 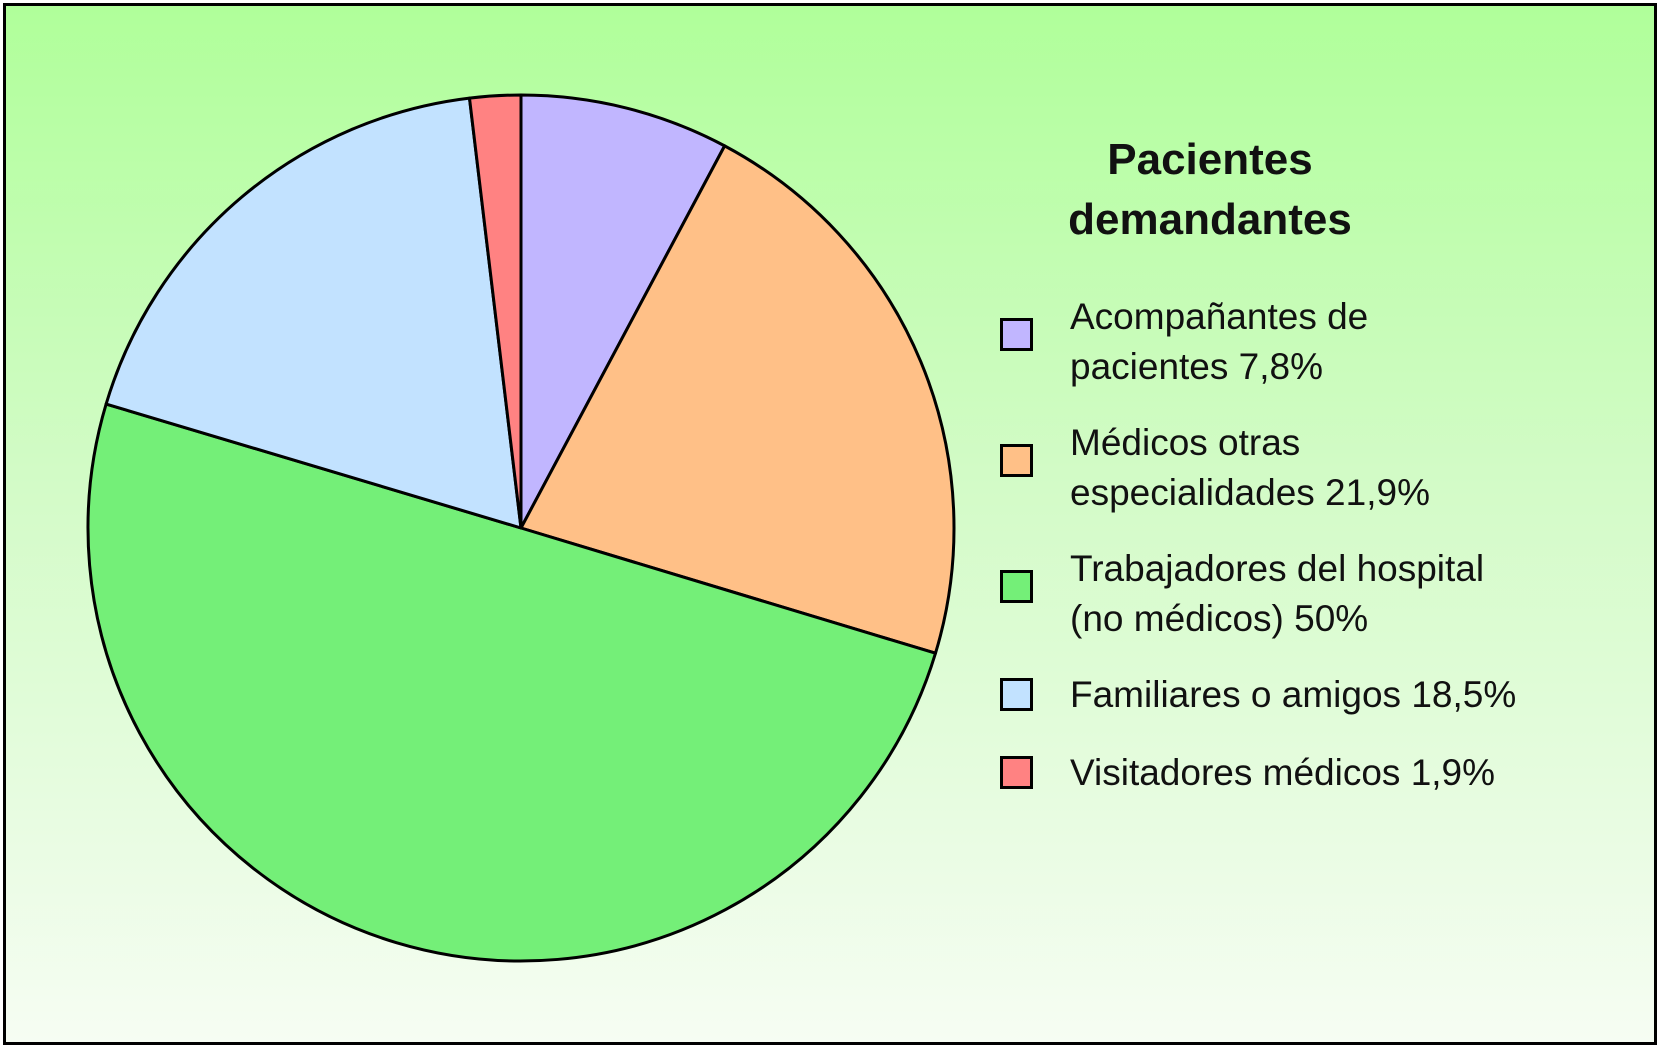 I want to click on pie-slice-familiares, so click(x=313, y=313).